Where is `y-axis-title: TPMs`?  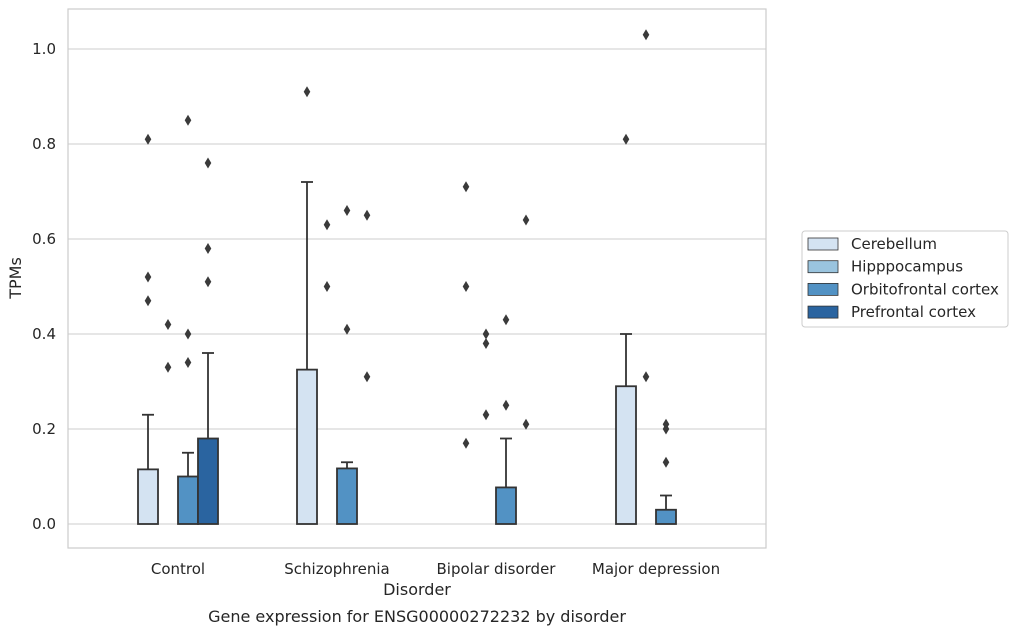 y-axis-title: TPMs is located at coordinates (15, 278).